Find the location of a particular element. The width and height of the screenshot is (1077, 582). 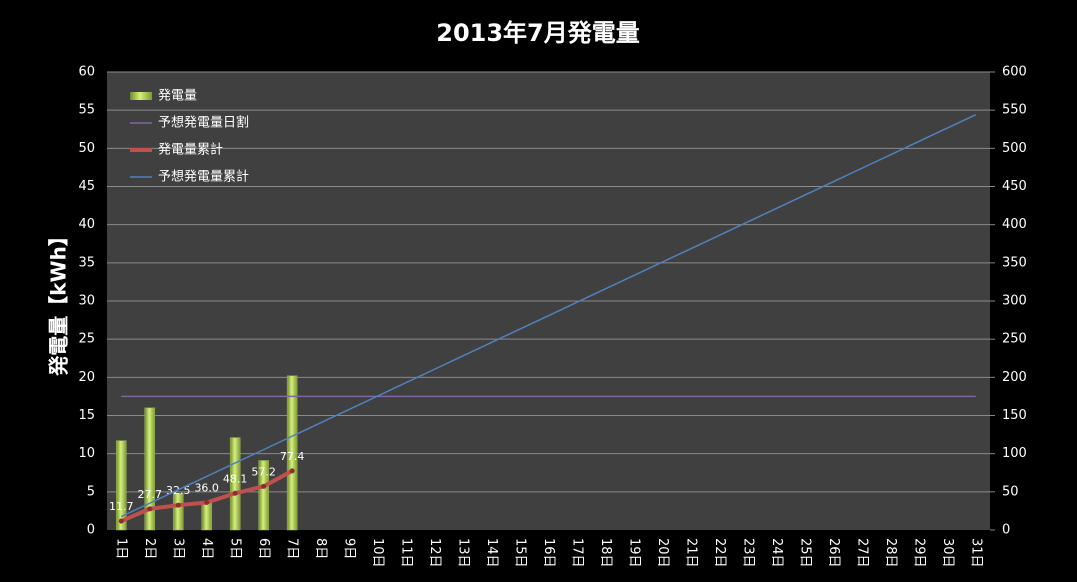

x-tick-label: 10日 is located at coordinates (377, 553).